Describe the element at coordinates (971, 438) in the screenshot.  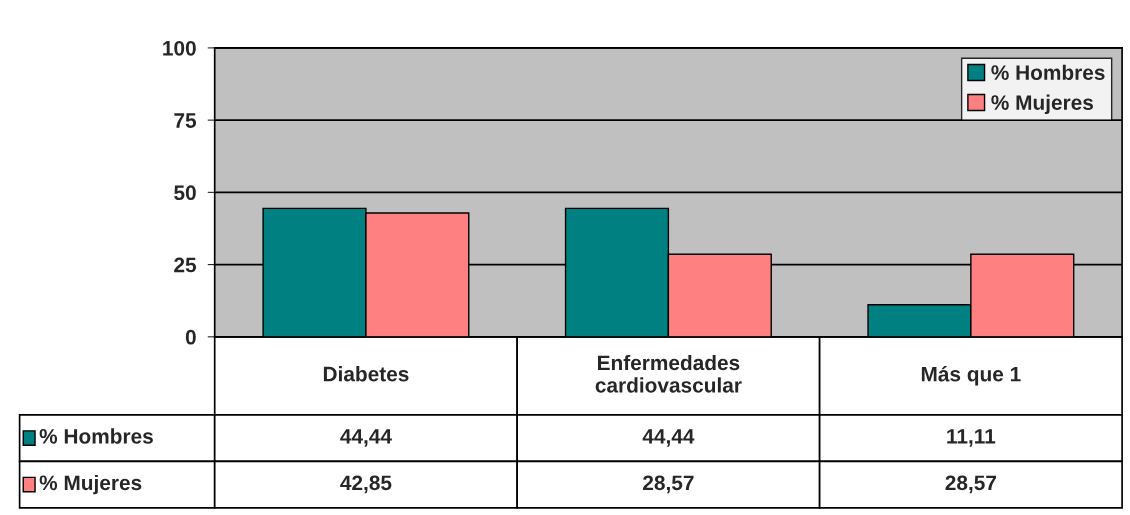
I see `data-label: 11,11` at that location.